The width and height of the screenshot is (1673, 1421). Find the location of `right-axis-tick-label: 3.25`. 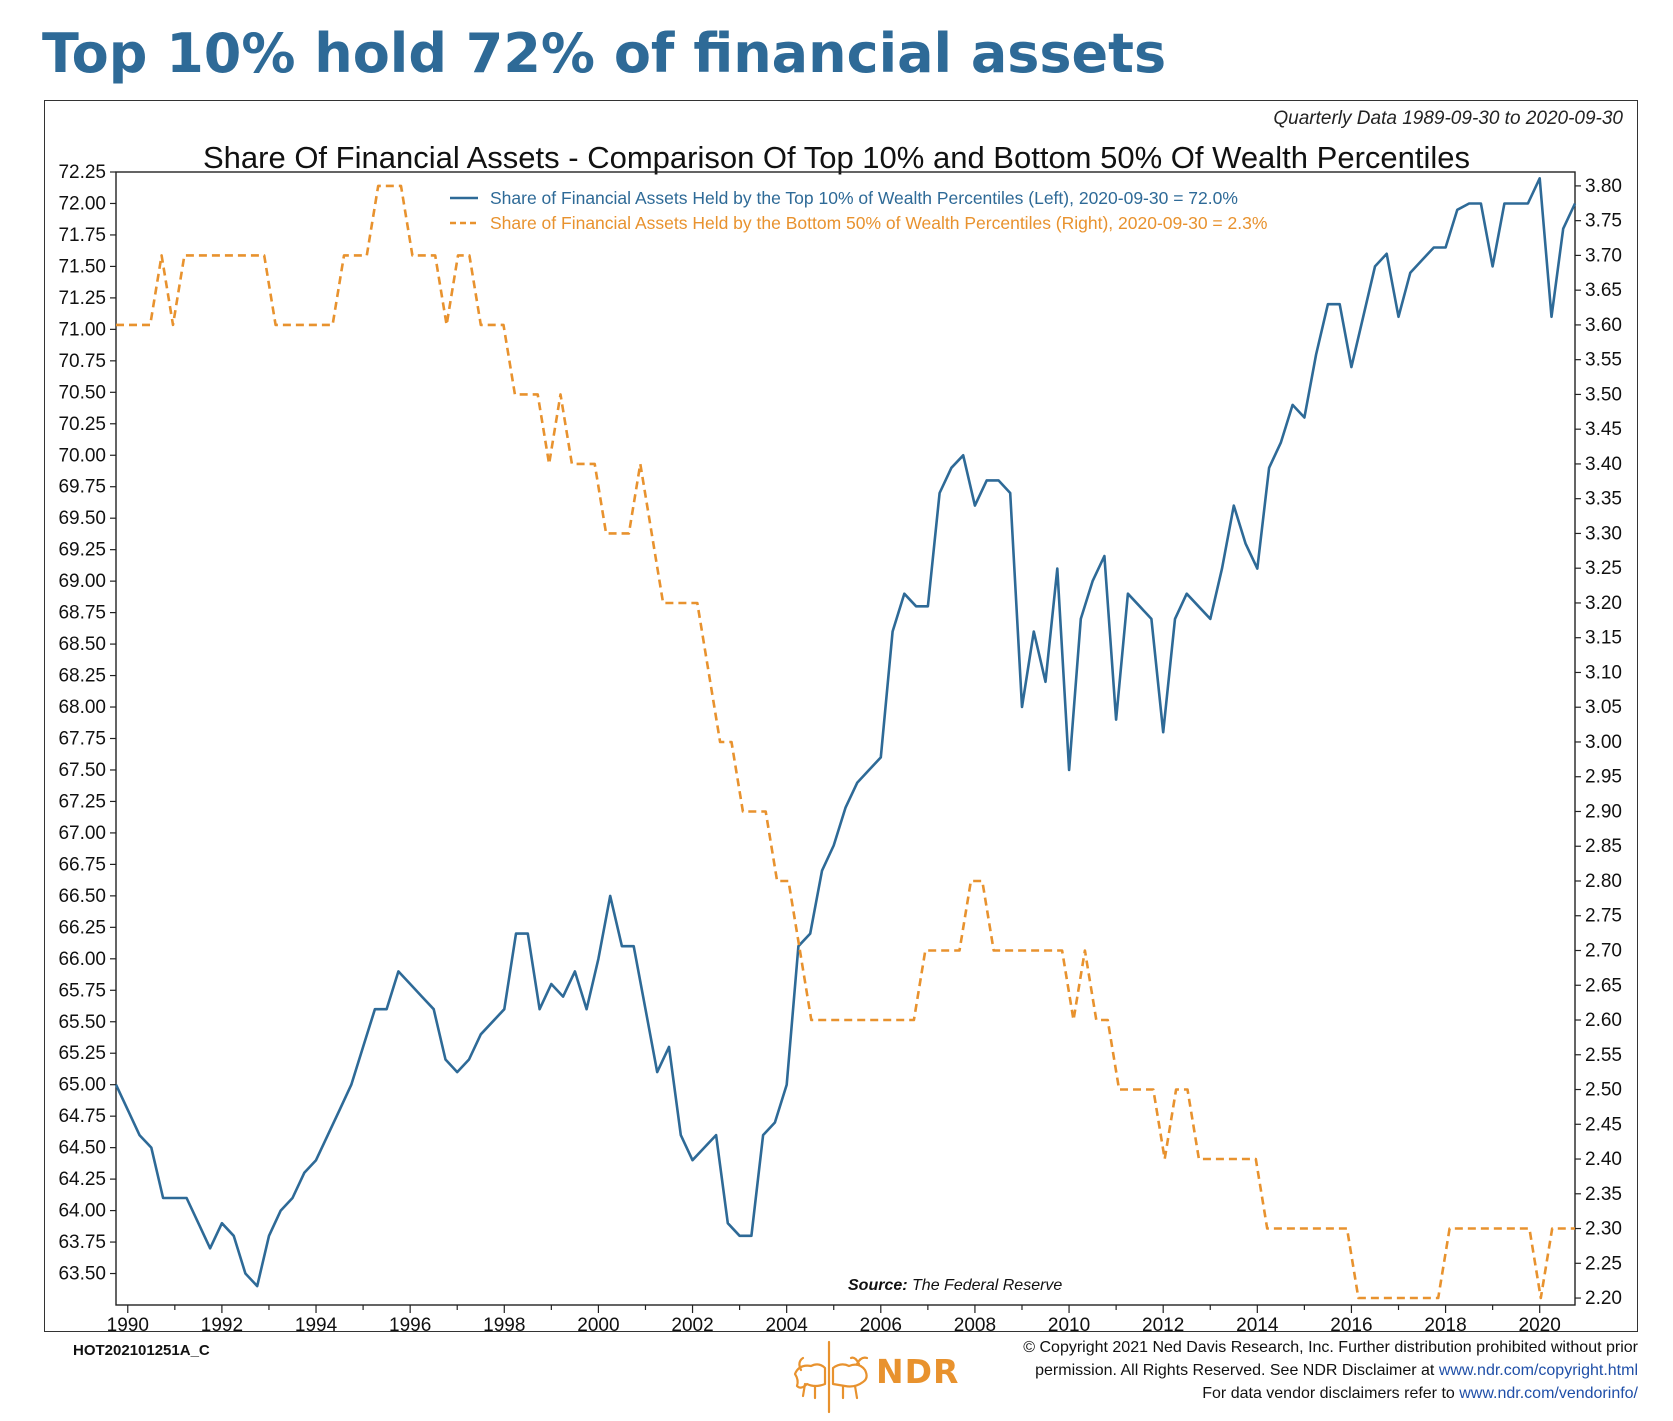

right-axis-tick-label: 3.25 is located at coordinates (1603, 568).